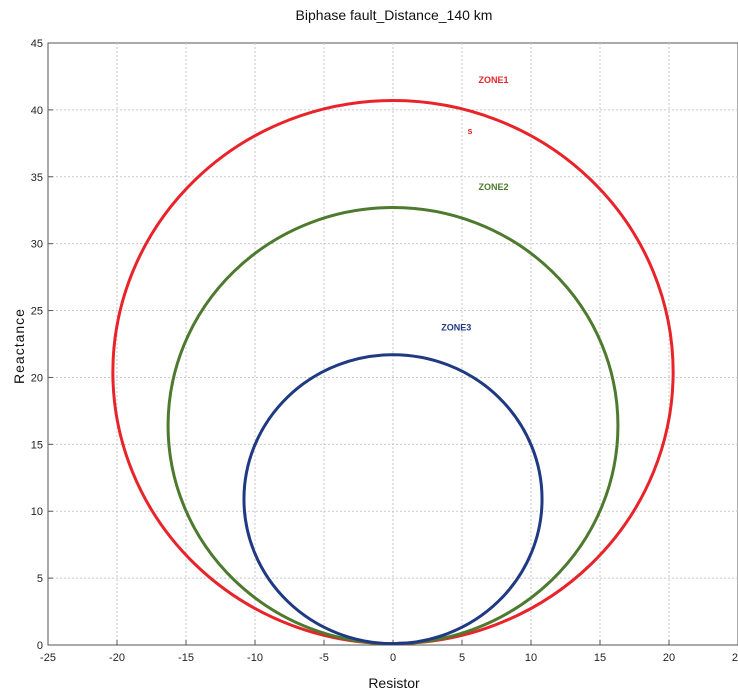 The height and width of the screenshot is (694, 738). What do you see at coordinates (40, 579) in the screenshot?
I see `y-tick-label: 5` at bounding box center [40, 579].